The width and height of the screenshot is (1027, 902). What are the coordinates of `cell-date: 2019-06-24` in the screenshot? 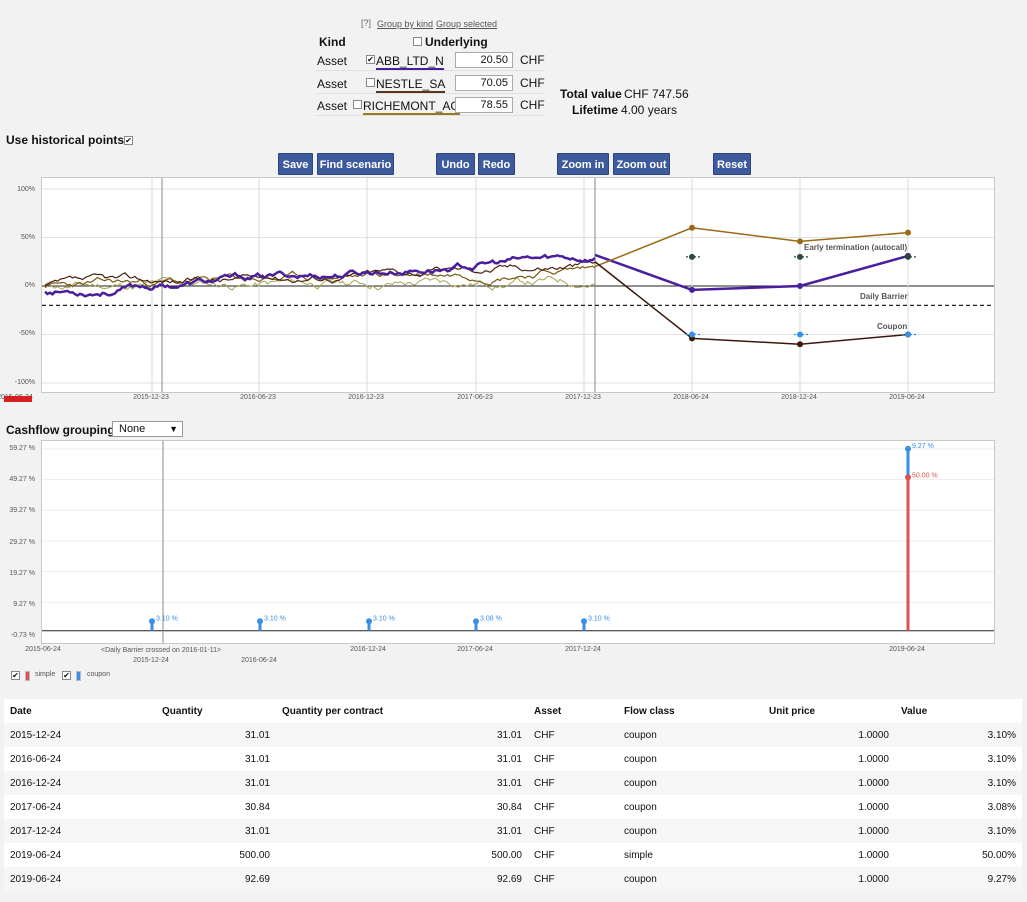 It's located at (80, 879).